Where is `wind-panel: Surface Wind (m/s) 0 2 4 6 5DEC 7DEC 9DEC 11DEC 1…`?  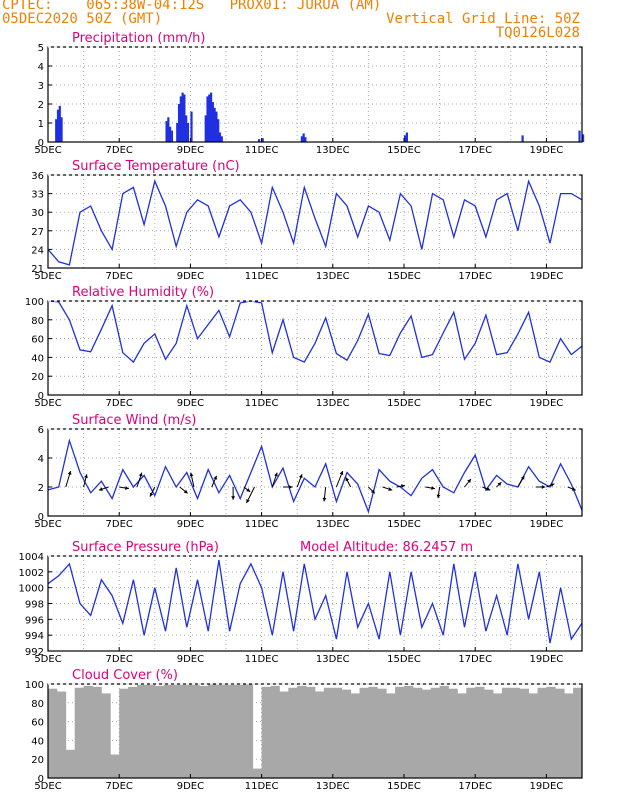 wind-panel: Surface Wind (m/s) 0 2 4 6 5DEC 7DEC 9DEC 11DEC 1… is located at coordinates (308, 471).